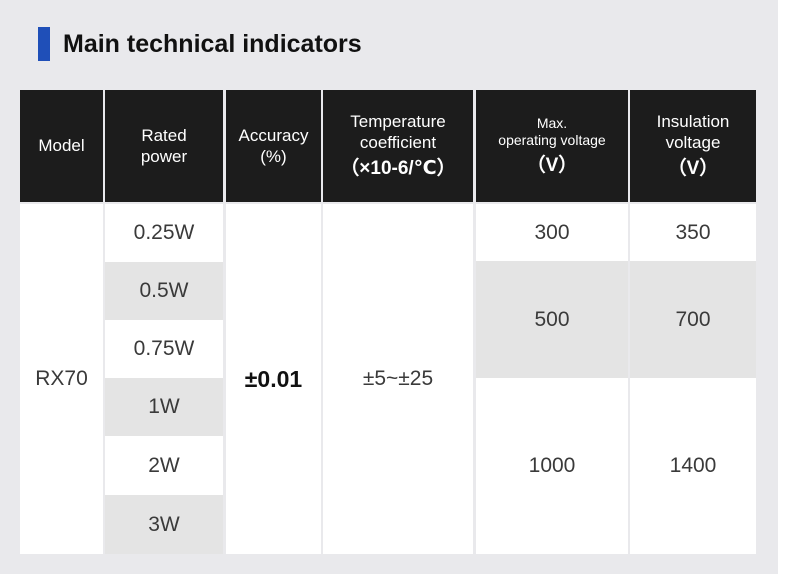 This screenshot has width=800, height=574. What do you see at coordinates (273, 135) in the screenshot?
I see `header-accuracy-line1: Accuracy` at bounding box center [273, 135].